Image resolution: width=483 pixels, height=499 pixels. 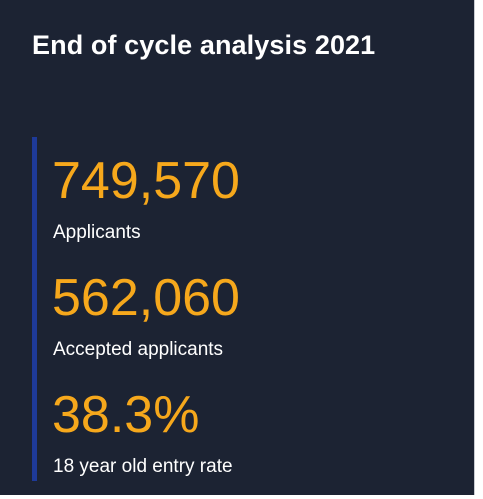 What do you see at coordinates (146, 298) in the screenshot?
I see `stat-value: 562,060` at bounding box center [146, 298].